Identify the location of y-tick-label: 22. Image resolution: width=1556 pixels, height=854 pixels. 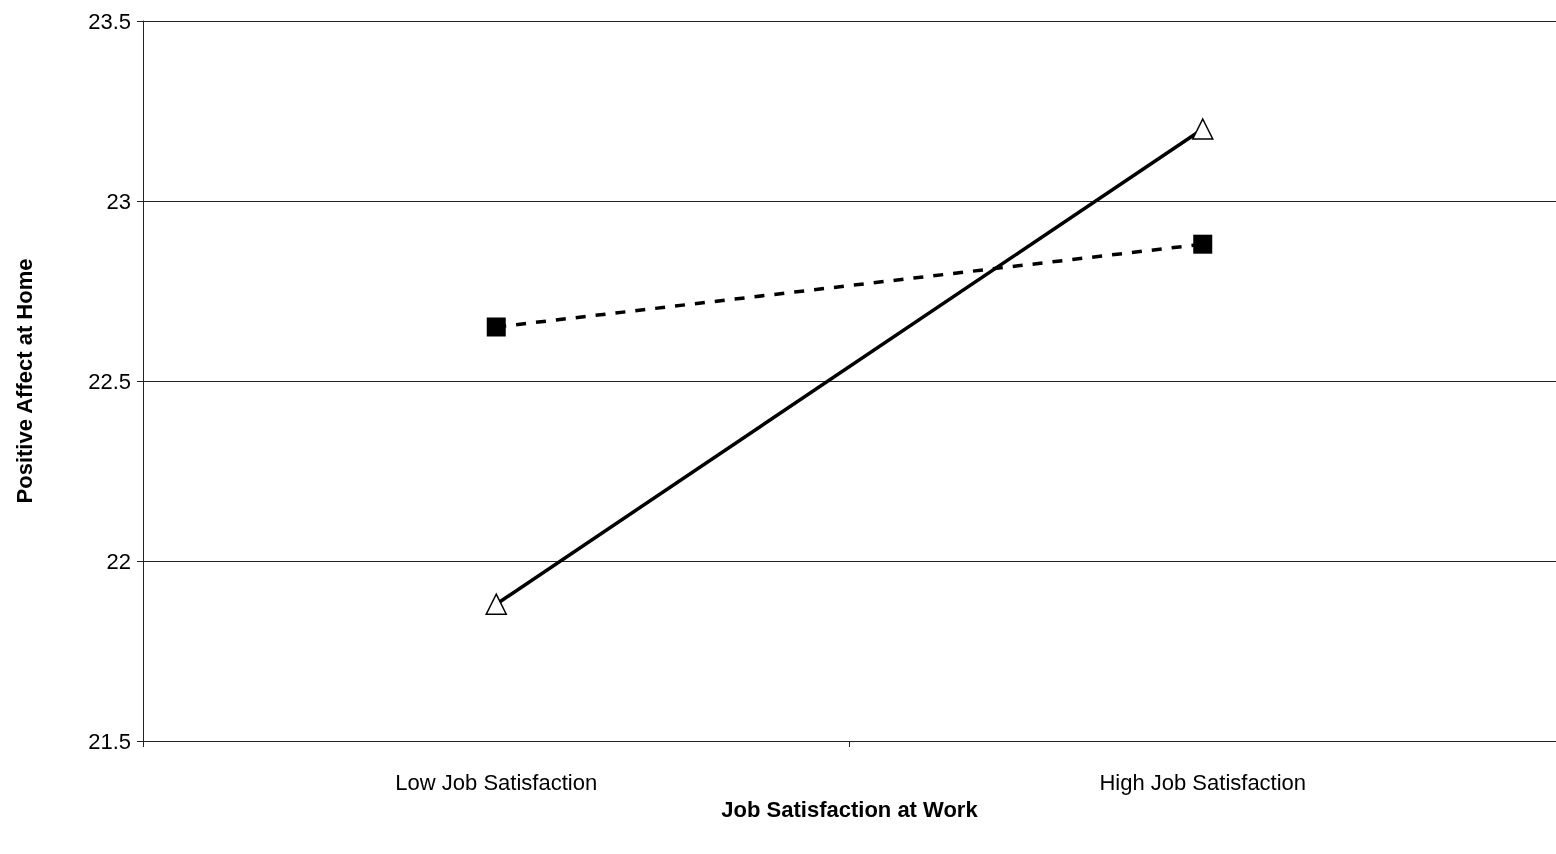
(118, 561).